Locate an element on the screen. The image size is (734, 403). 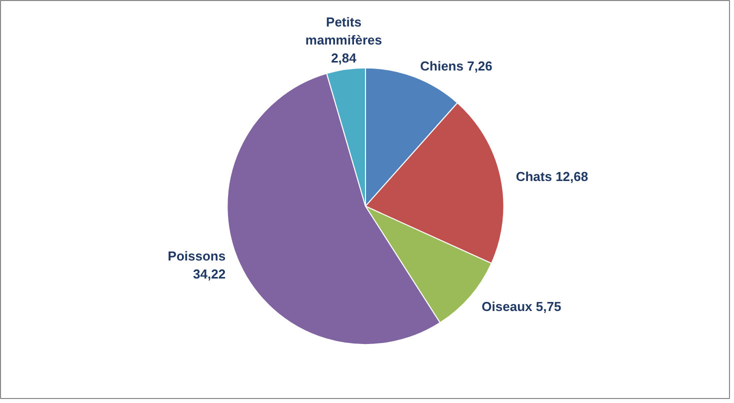
data-label: 34,22 is located at coordinates (209, 274).